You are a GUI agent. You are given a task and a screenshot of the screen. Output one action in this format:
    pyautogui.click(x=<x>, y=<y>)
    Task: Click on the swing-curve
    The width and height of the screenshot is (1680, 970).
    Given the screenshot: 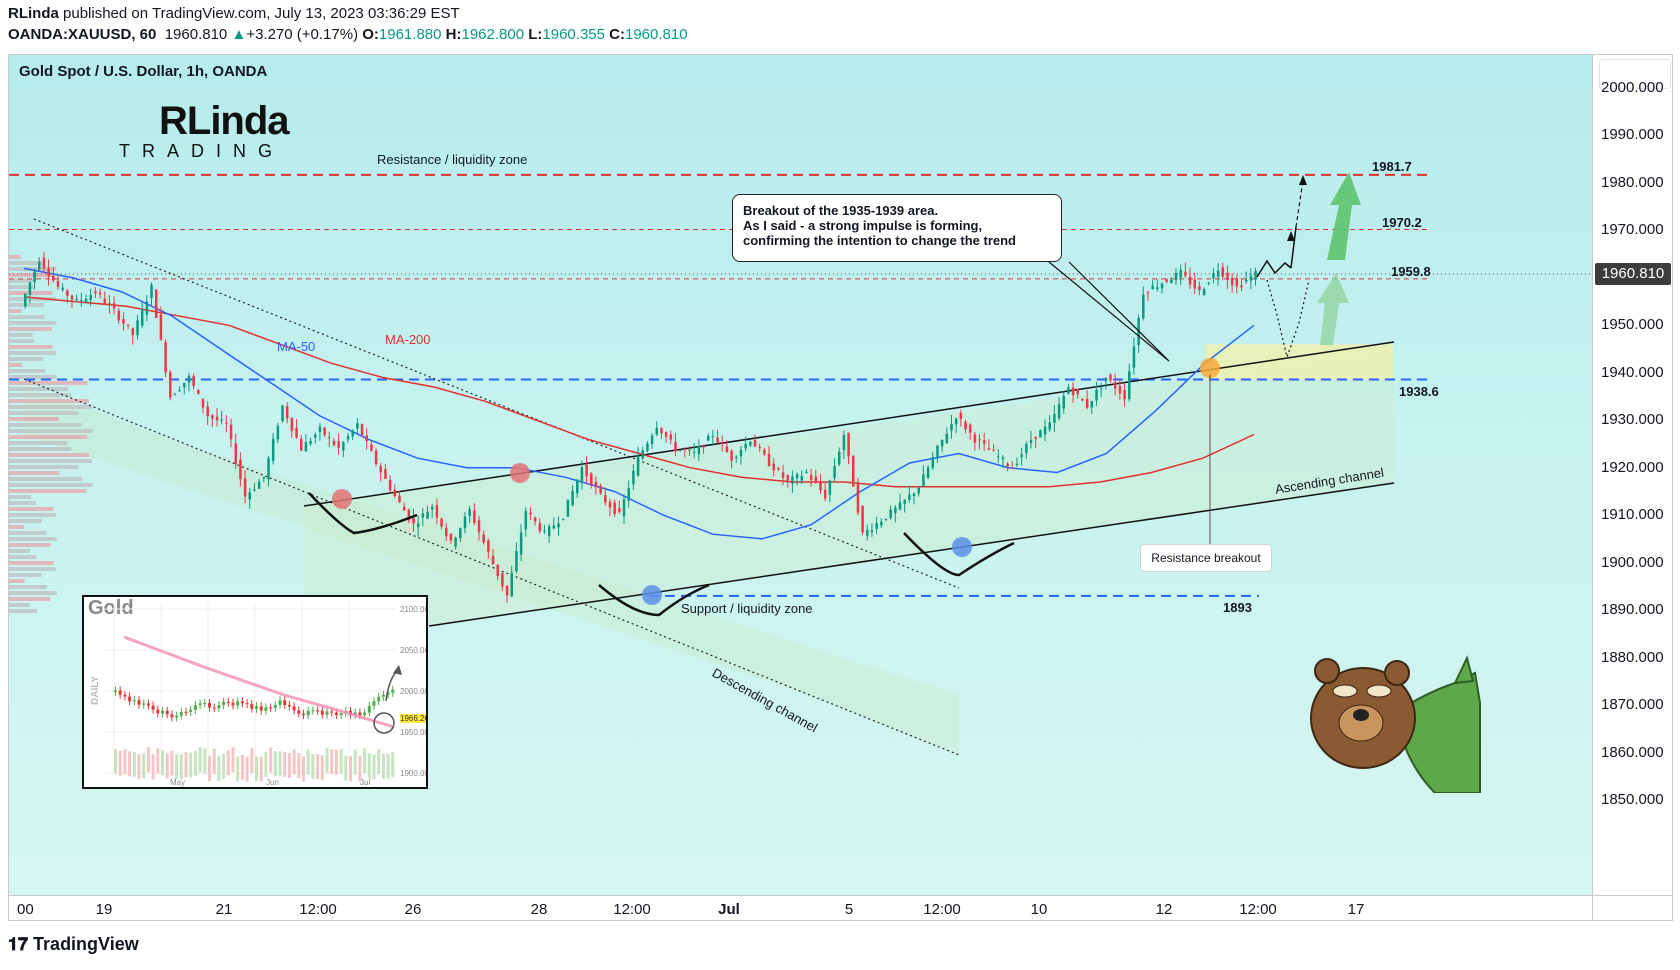 What is the action you would take?
    pyautogui.click(x=959, y=554)
    